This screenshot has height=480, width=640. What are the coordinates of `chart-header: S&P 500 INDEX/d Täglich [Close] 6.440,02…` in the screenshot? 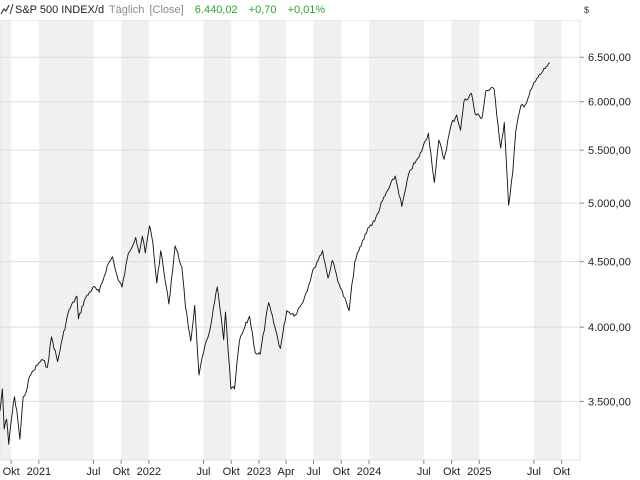 It's located at (290, 10).